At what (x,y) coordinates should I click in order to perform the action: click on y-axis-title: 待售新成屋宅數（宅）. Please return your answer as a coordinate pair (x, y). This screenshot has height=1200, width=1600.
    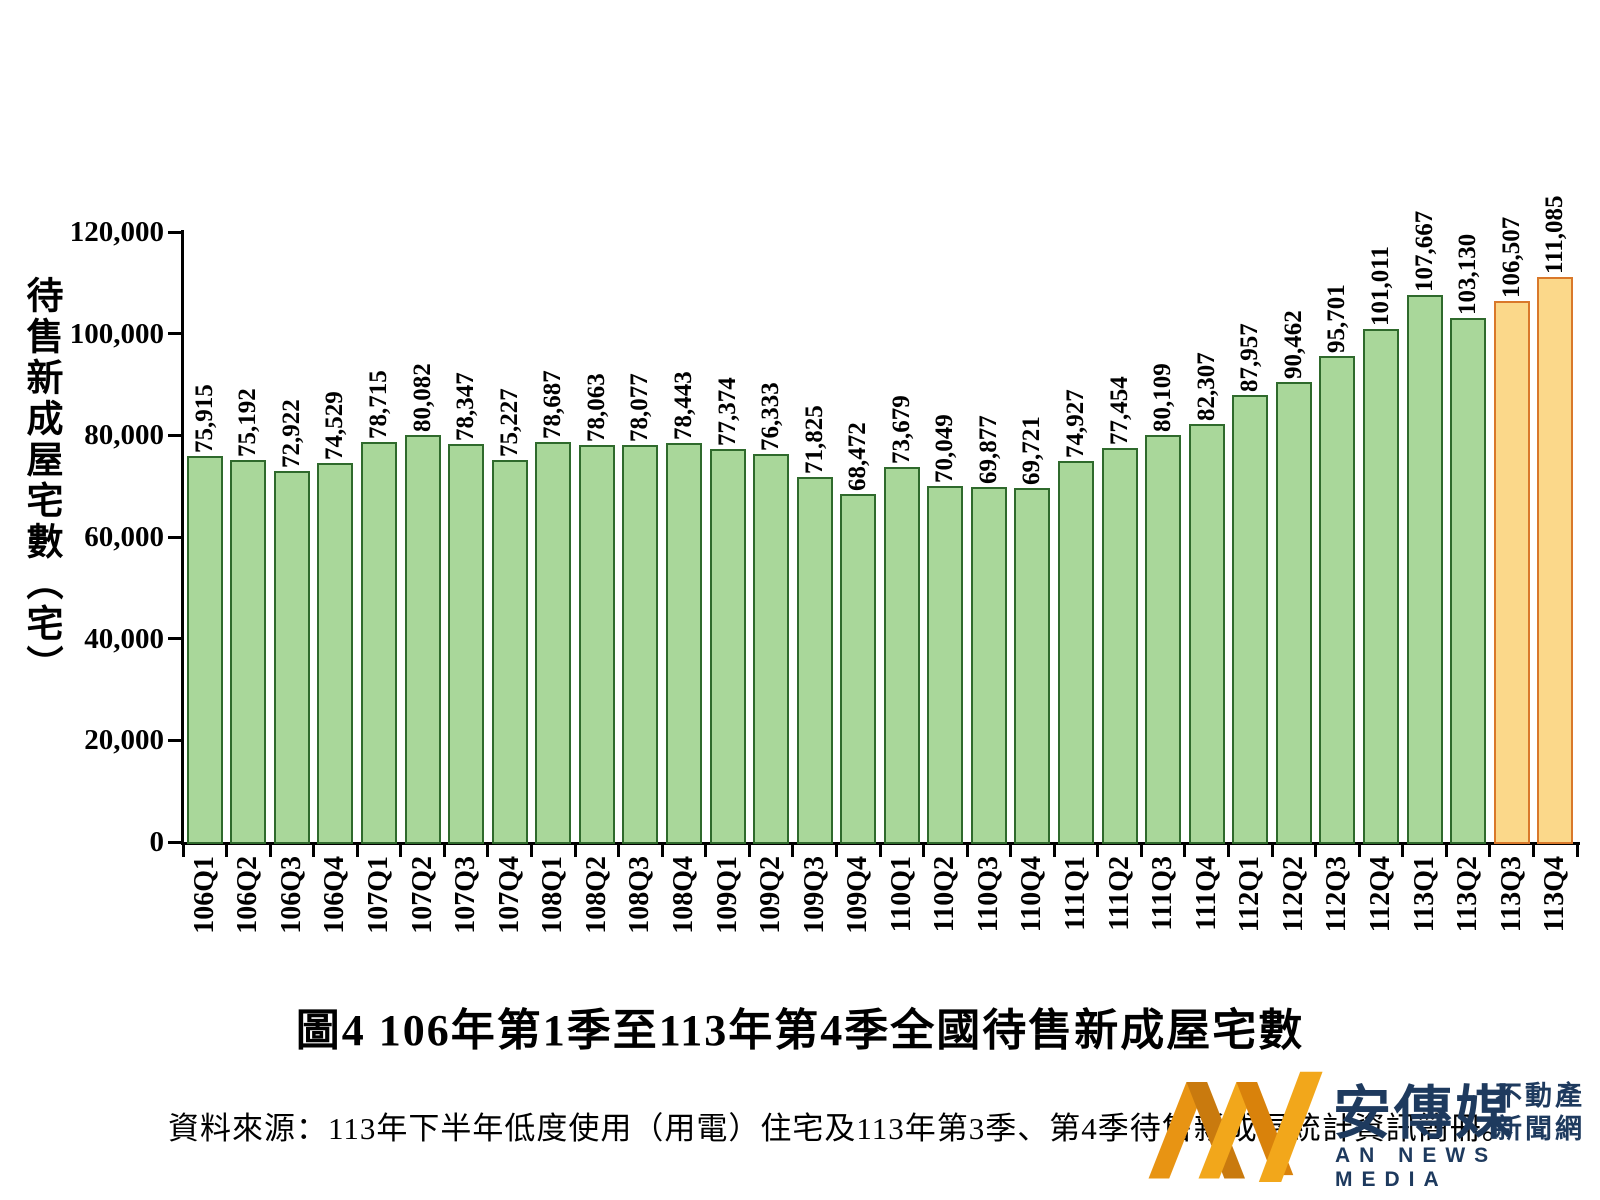
    Looking at the image, I should click on (40, 481).